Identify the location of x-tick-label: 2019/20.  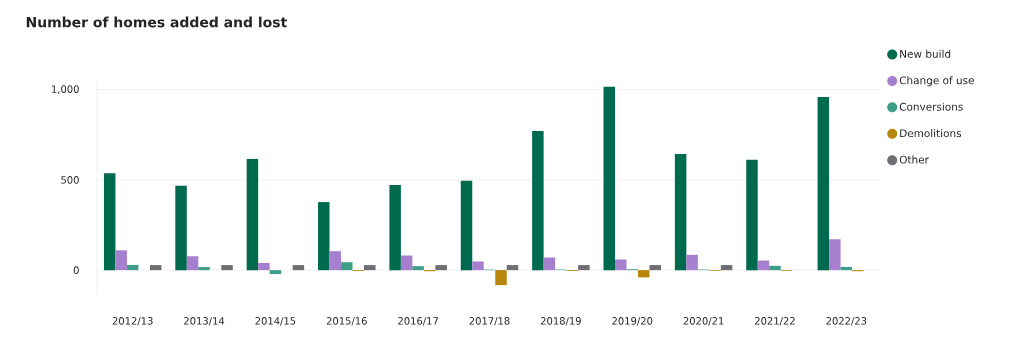
(632, 321).